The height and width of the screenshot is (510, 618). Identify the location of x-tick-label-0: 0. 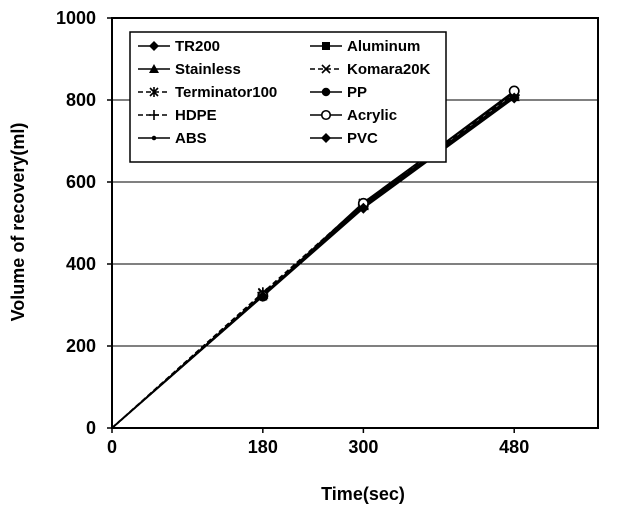
(112, 447).